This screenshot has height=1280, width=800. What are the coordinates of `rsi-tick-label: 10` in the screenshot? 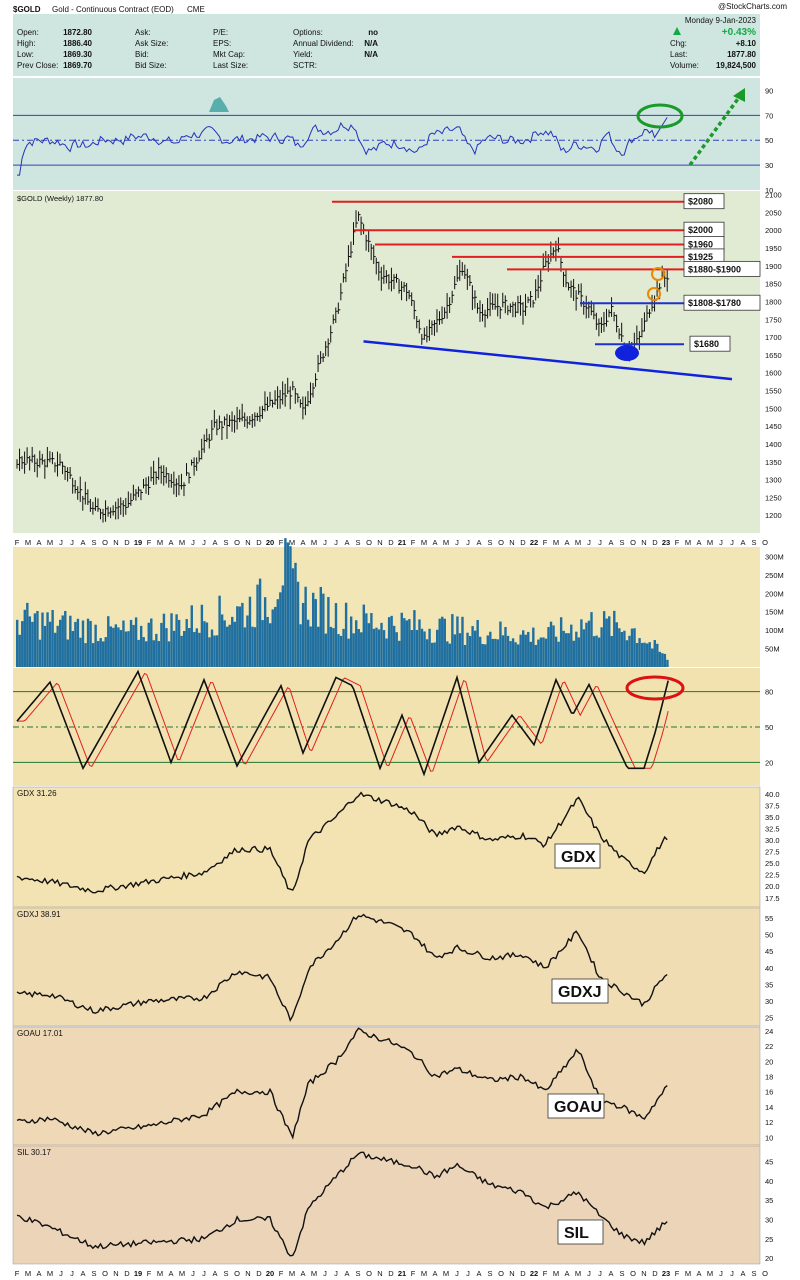 It's located at (769, 190).